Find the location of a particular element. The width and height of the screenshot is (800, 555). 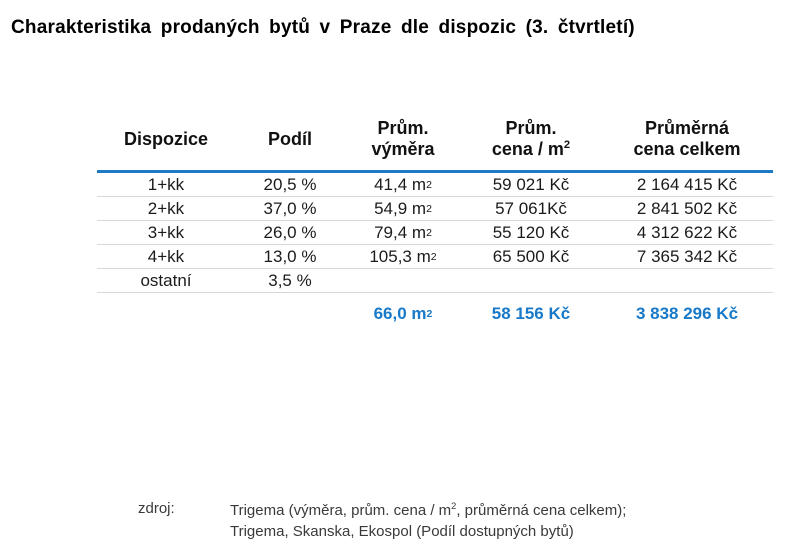

cell-dispozice: 1+kk is located at coordinates (166, 184).